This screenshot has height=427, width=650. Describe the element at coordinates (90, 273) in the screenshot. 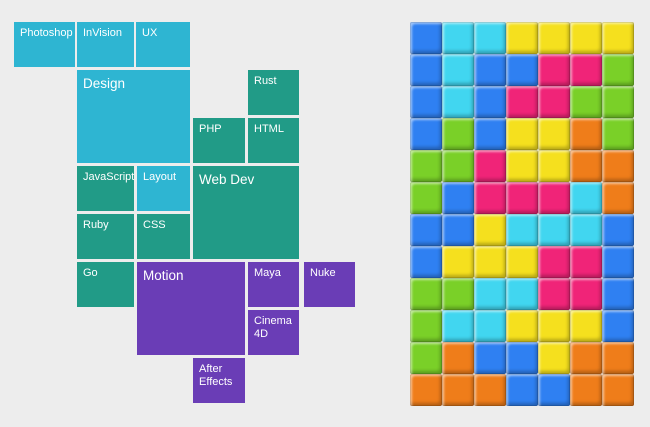

I see `tile-label: Go` at that location.